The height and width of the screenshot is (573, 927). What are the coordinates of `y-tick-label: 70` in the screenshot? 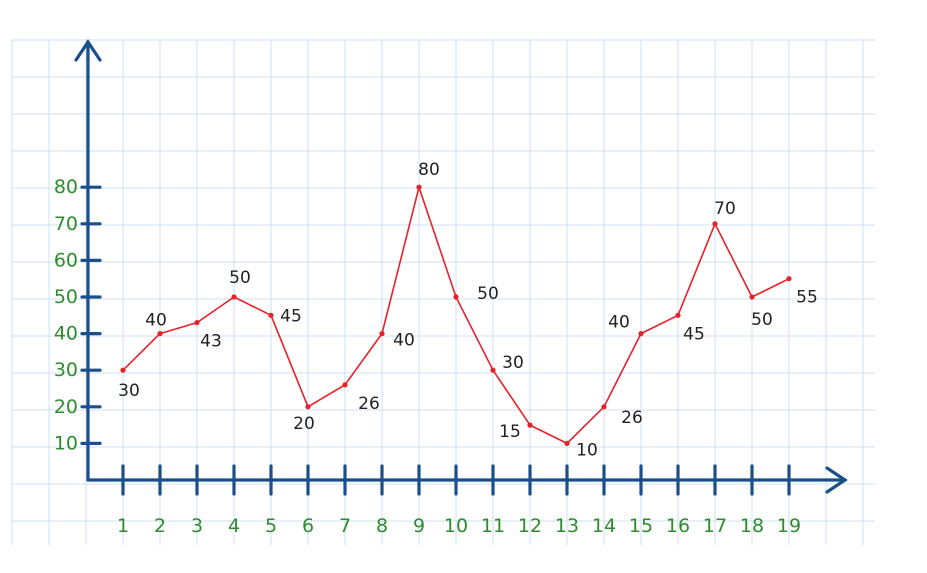 It's located at (66, 224).